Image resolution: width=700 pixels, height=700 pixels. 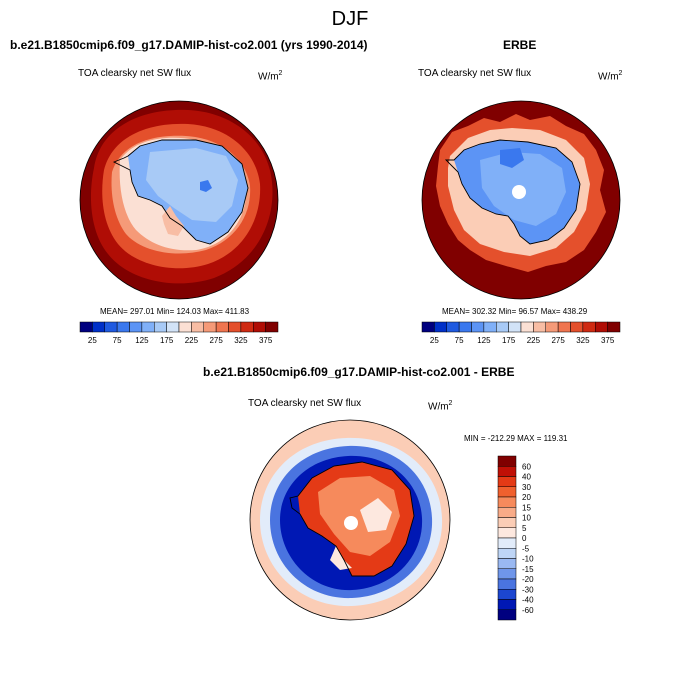 What do you see at coordinates (526, 518) in the screenshot?
I see `panel3-colorbar-tick-label: 10` at bounding box center [526, 518].